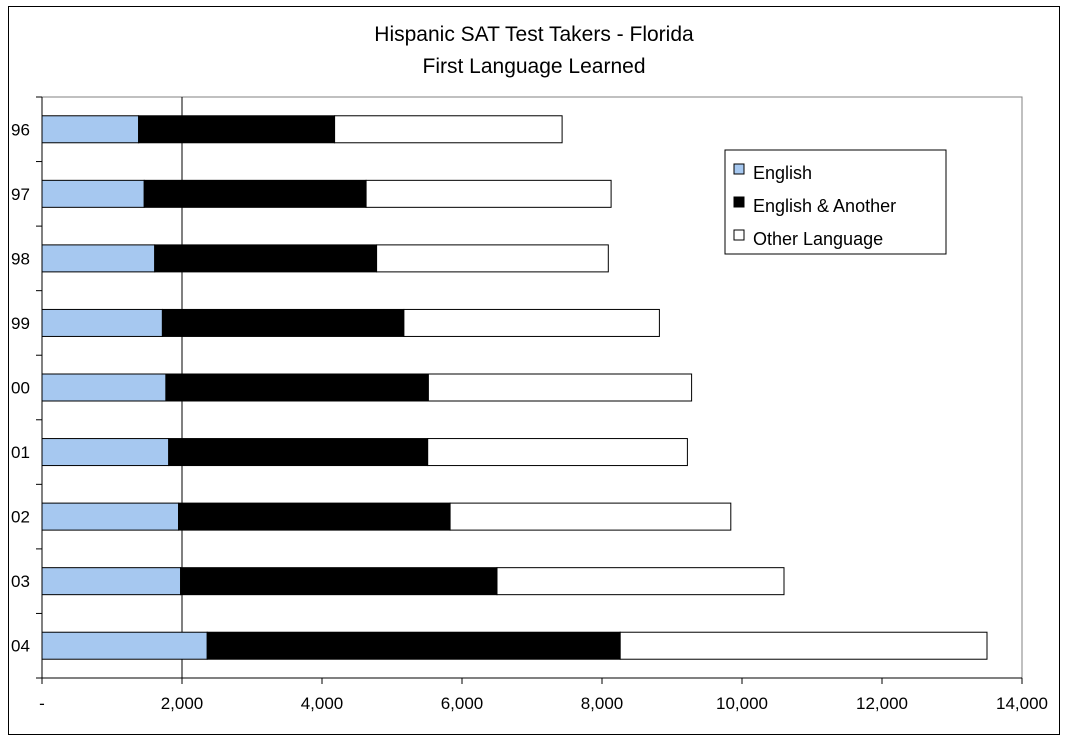  Describe the element at coordinates (182, 703) in the screenshot. I see `x-tick-label: 2,000` at that location.